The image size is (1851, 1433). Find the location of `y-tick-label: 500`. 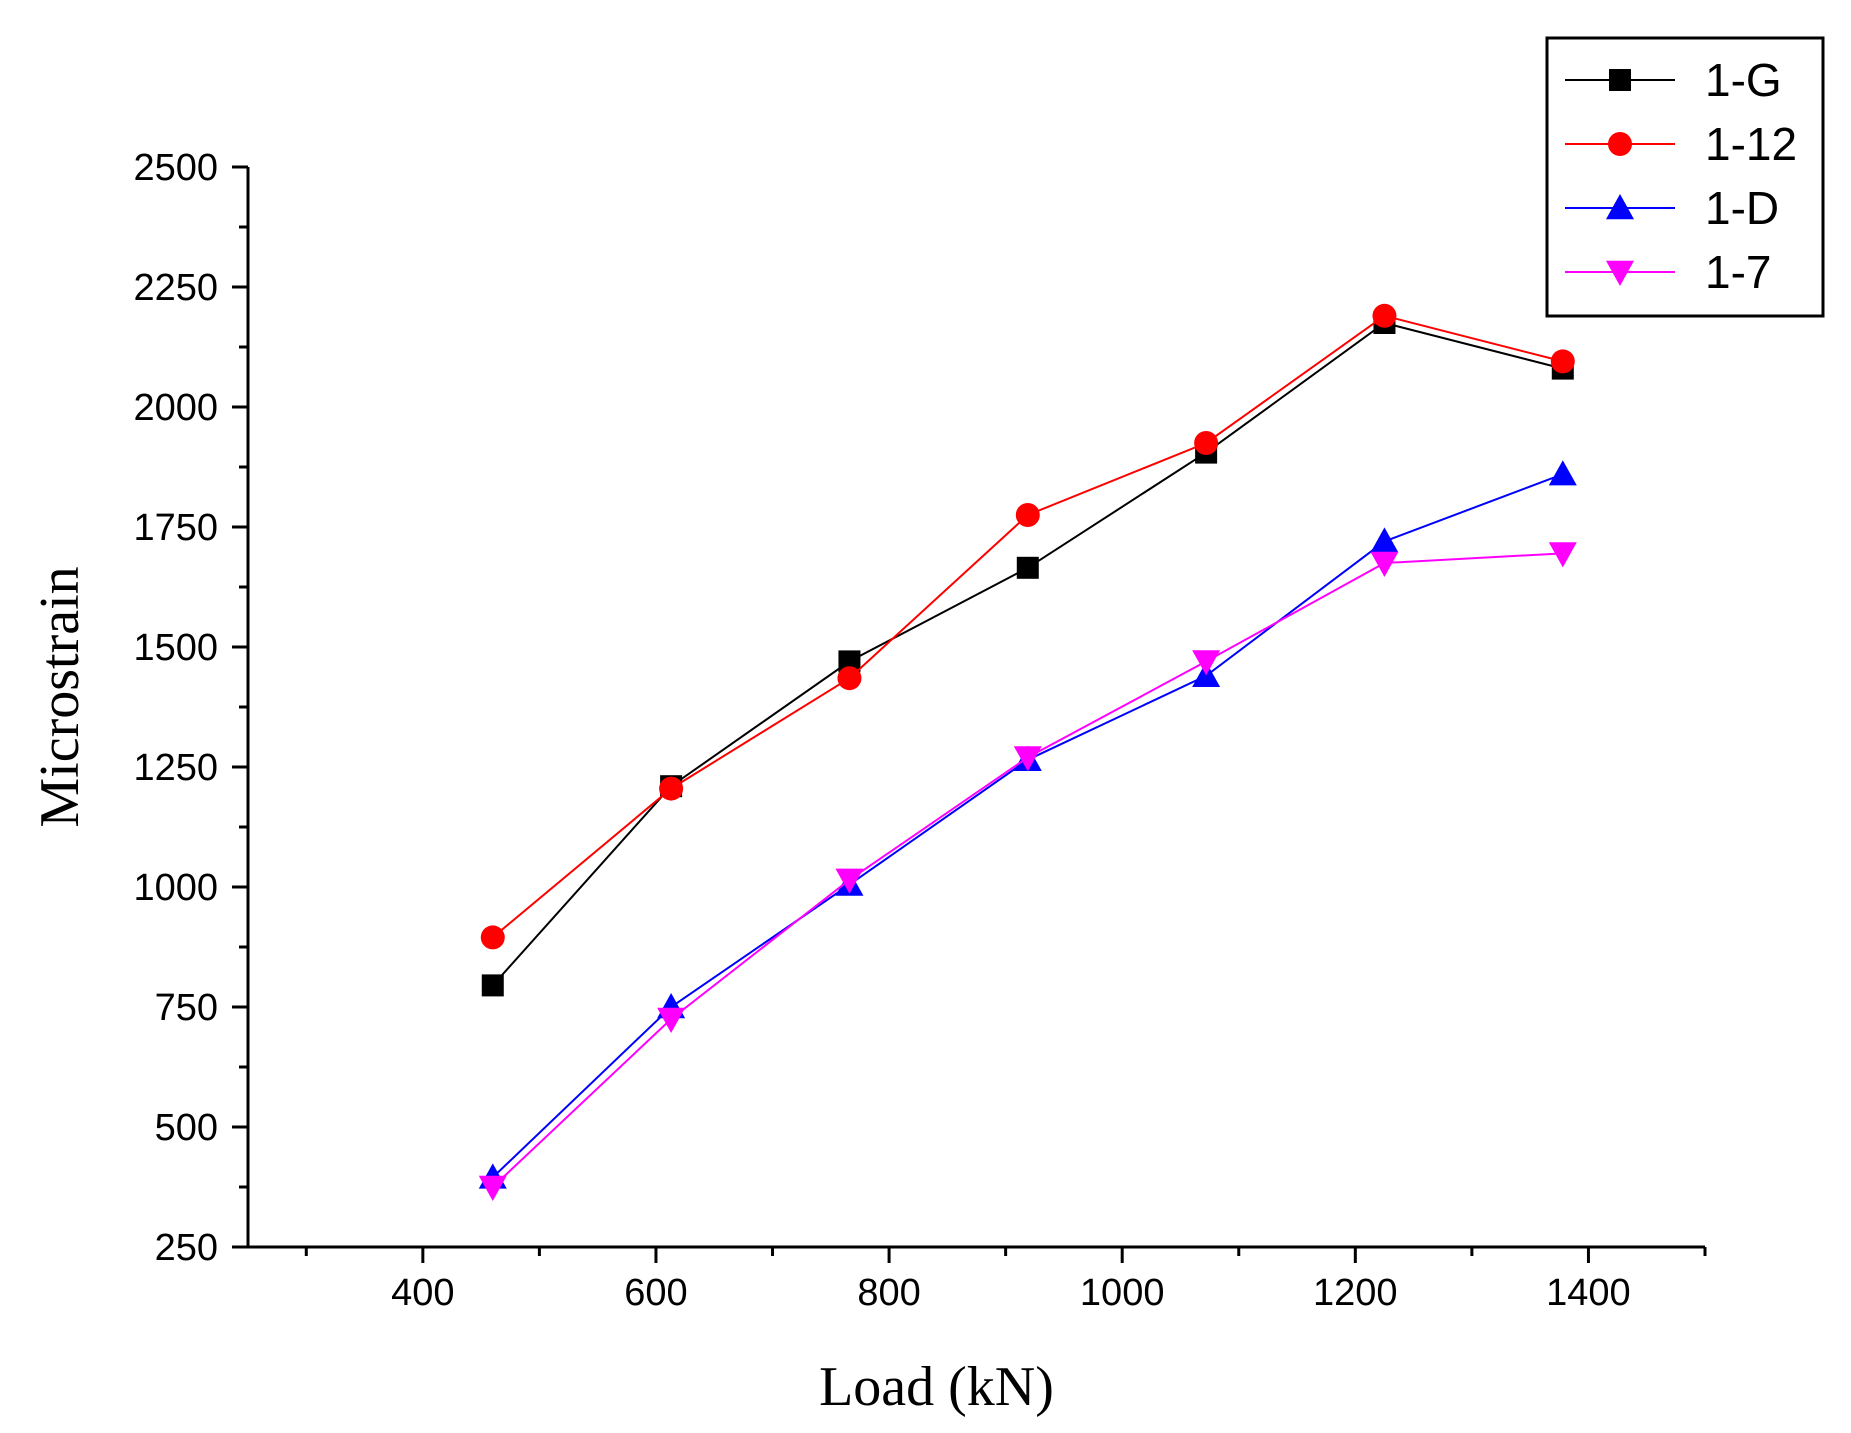

y-tick-label: 500 is located at coordinates (186, 1128).